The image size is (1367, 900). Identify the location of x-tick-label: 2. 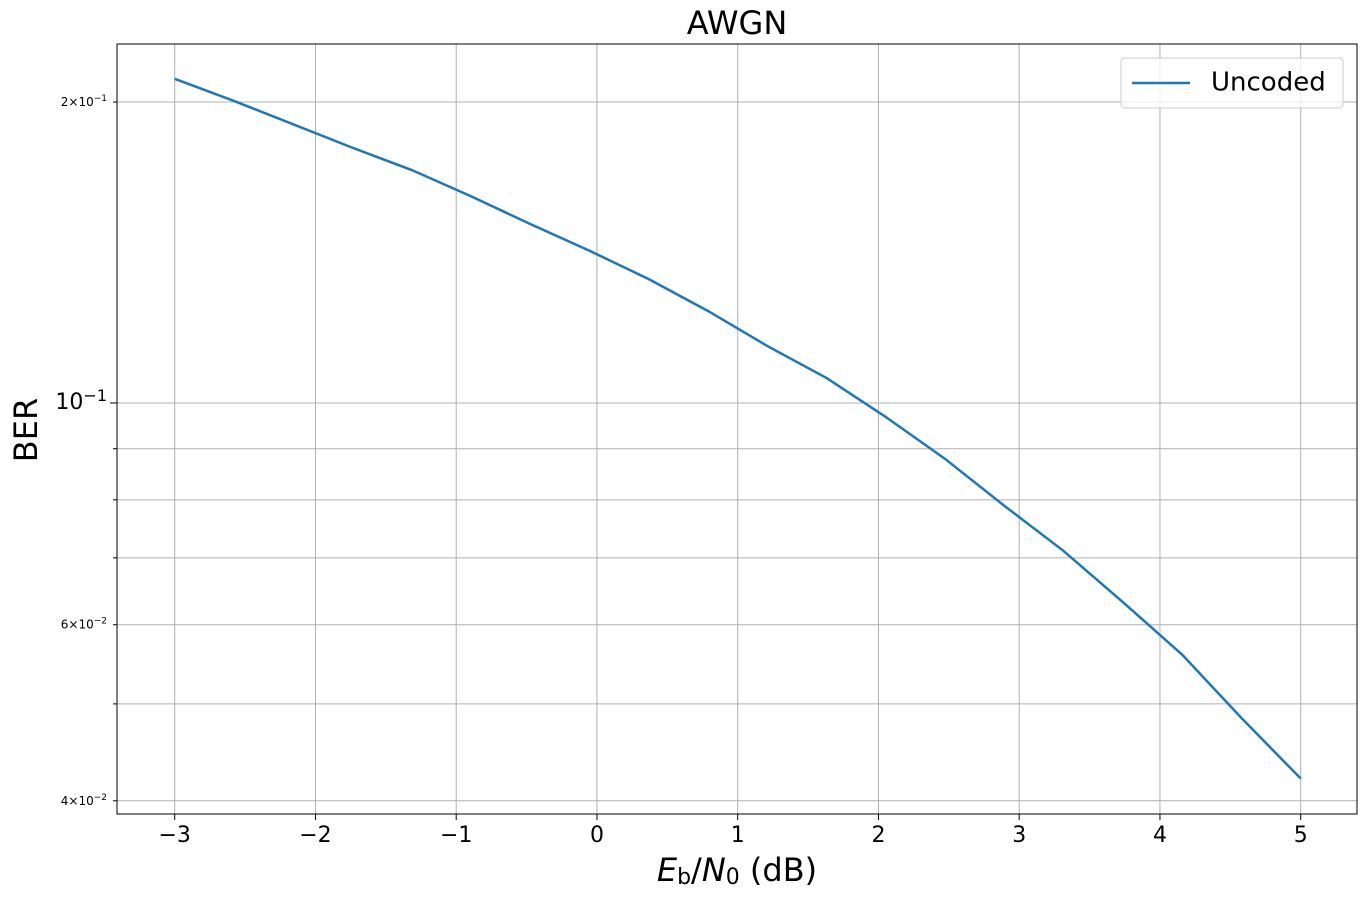
(878, 835).